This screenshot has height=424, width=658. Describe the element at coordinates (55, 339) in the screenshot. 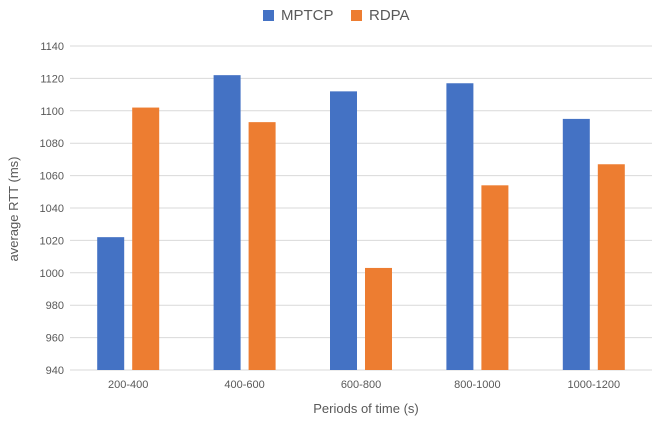

I see `y-tick-label-960: 960` at that location.